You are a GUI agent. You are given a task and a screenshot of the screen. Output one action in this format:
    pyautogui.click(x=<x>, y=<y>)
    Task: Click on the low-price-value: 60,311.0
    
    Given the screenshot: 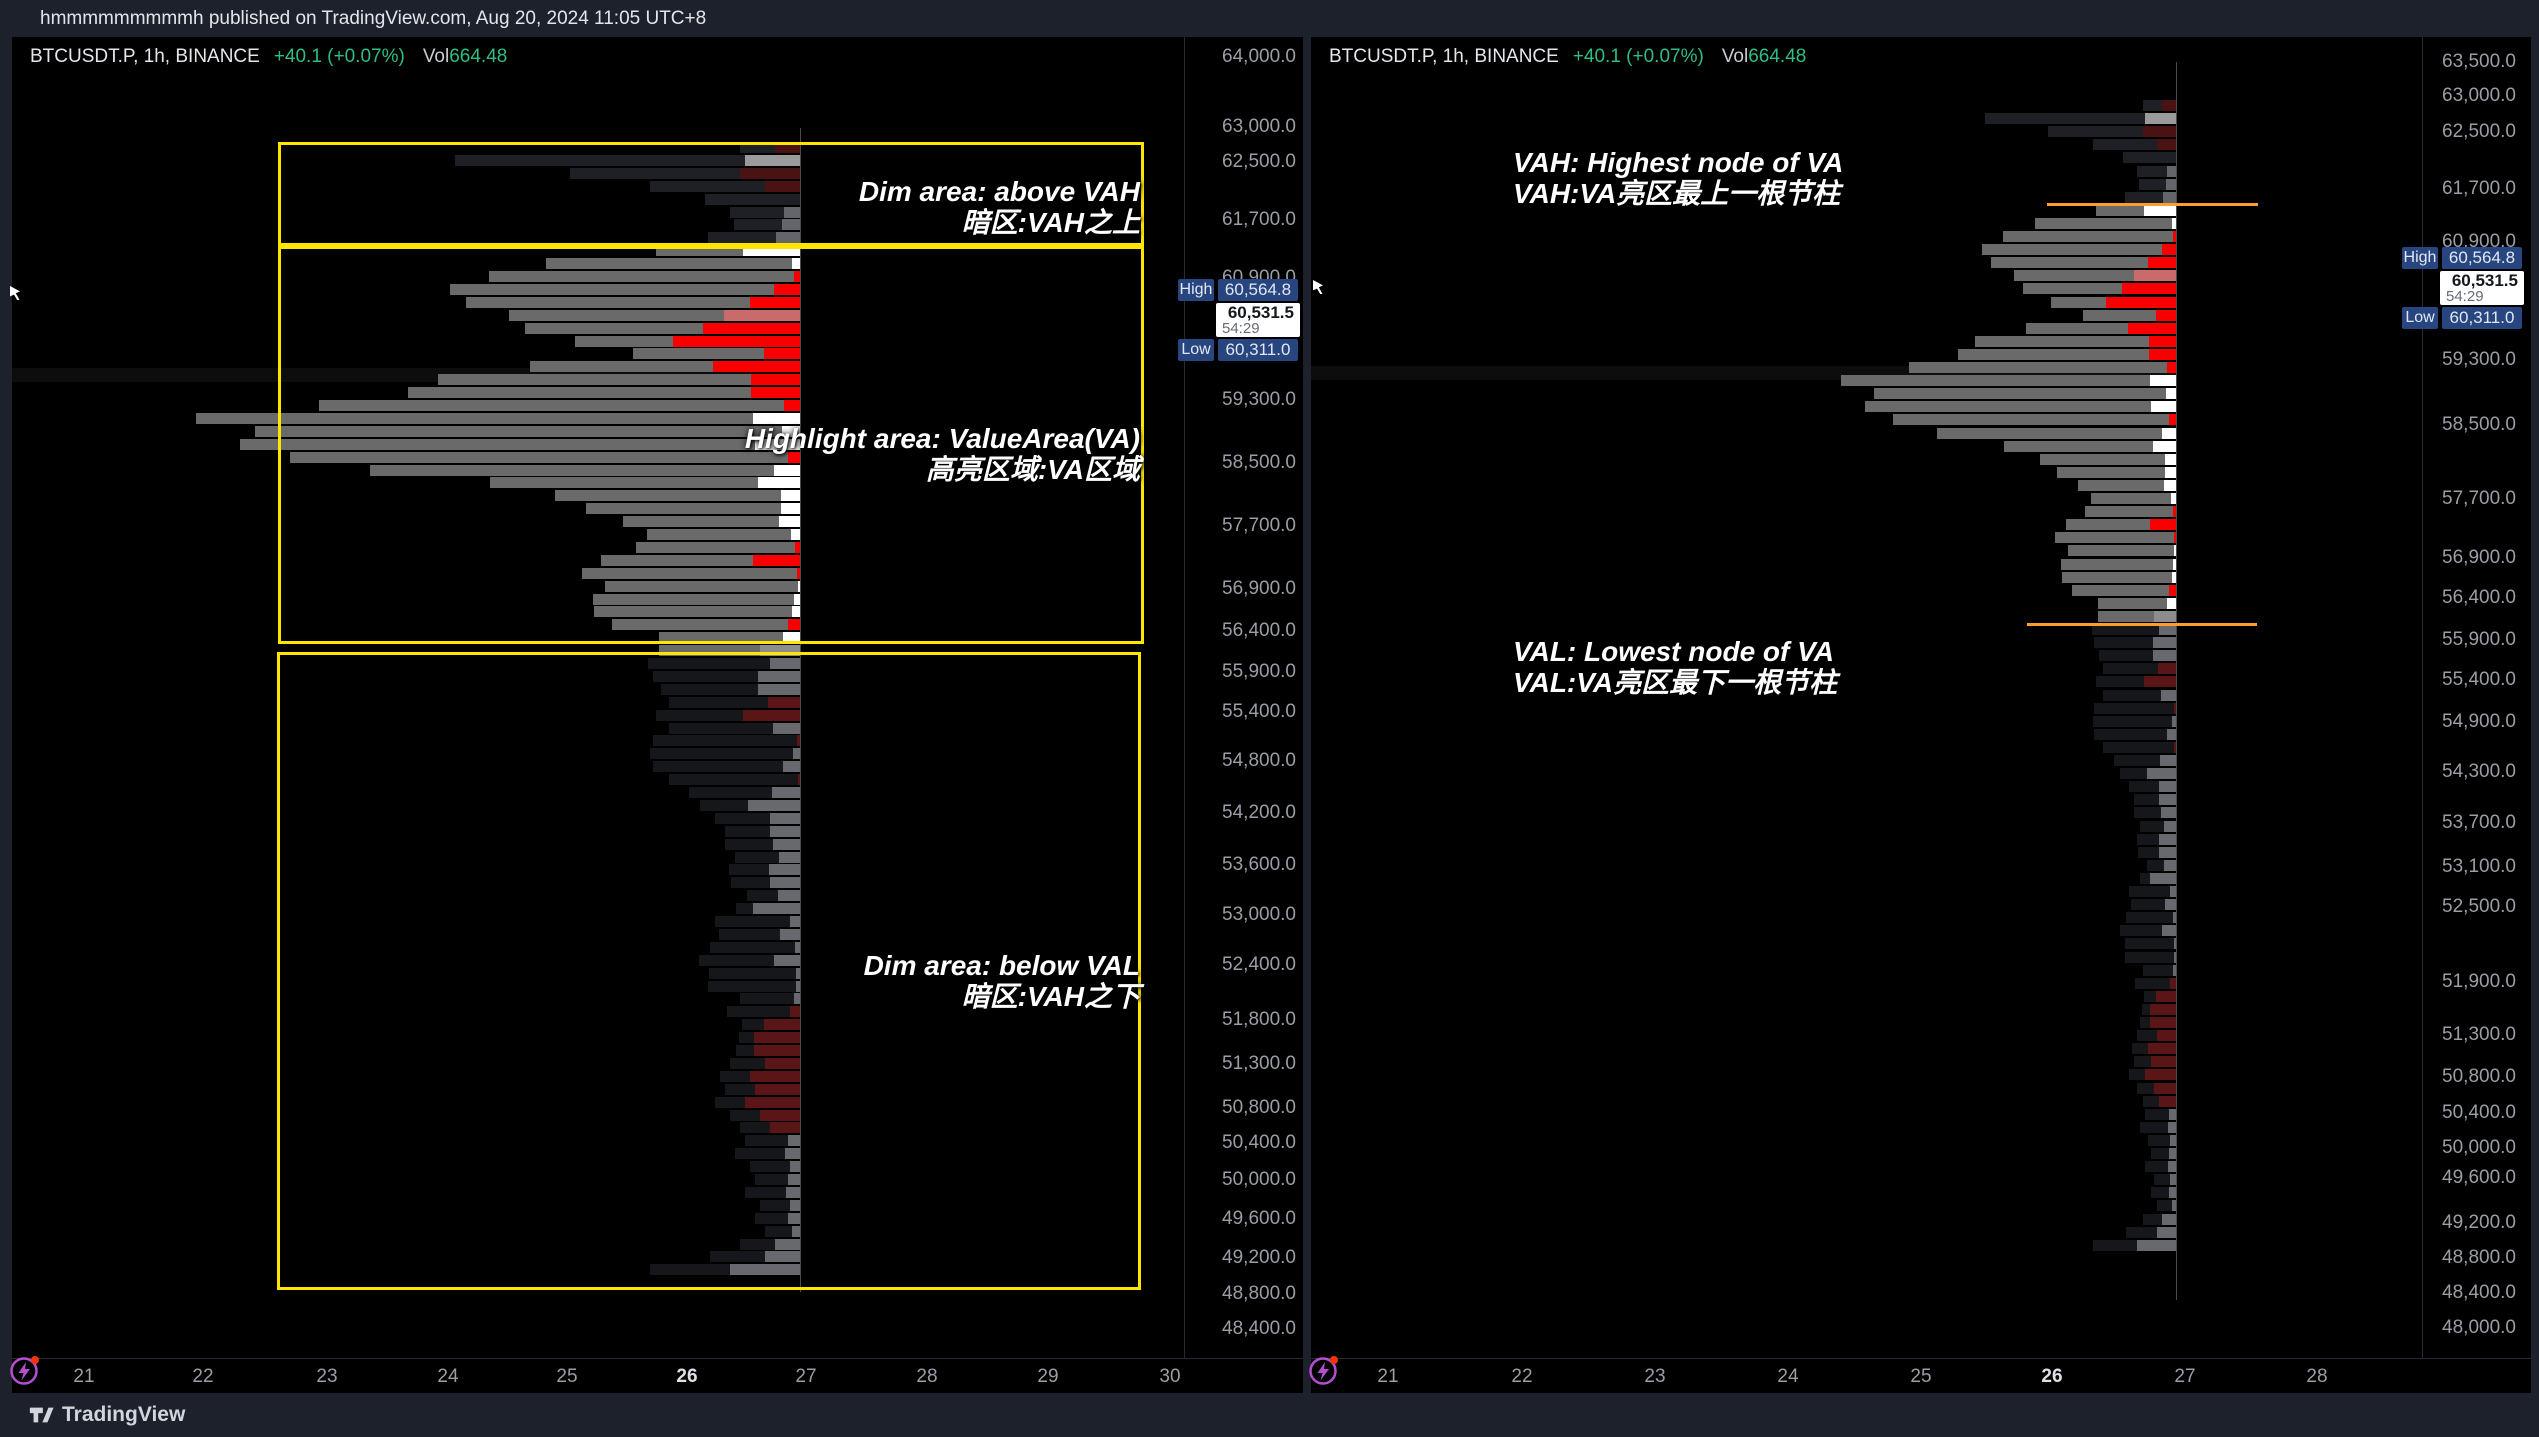 What is the action you would take?
    pyautogui.click(x=1258, y=350)
    